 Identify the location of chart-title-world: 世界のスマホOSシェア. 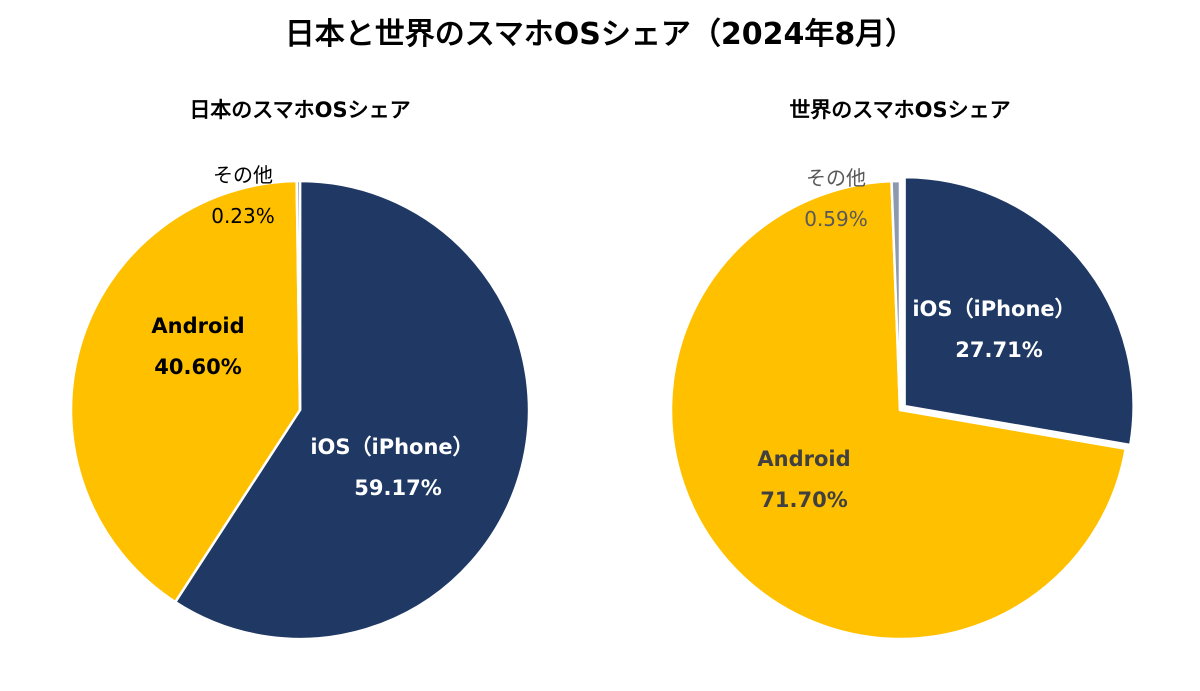
(899, 110).